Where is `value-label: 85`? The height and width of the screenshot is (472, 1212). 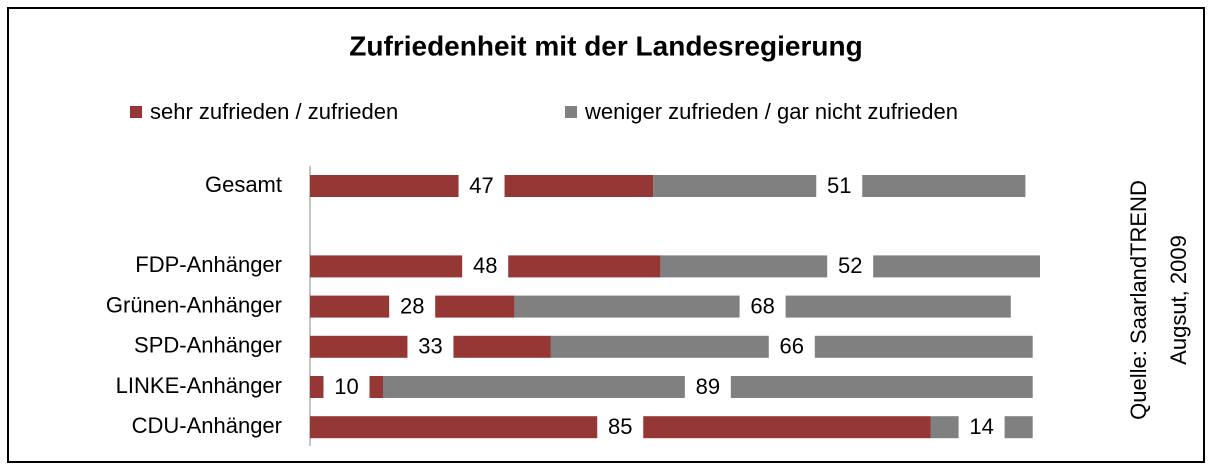
value-label: 85 is located at coordinates (620, 426).